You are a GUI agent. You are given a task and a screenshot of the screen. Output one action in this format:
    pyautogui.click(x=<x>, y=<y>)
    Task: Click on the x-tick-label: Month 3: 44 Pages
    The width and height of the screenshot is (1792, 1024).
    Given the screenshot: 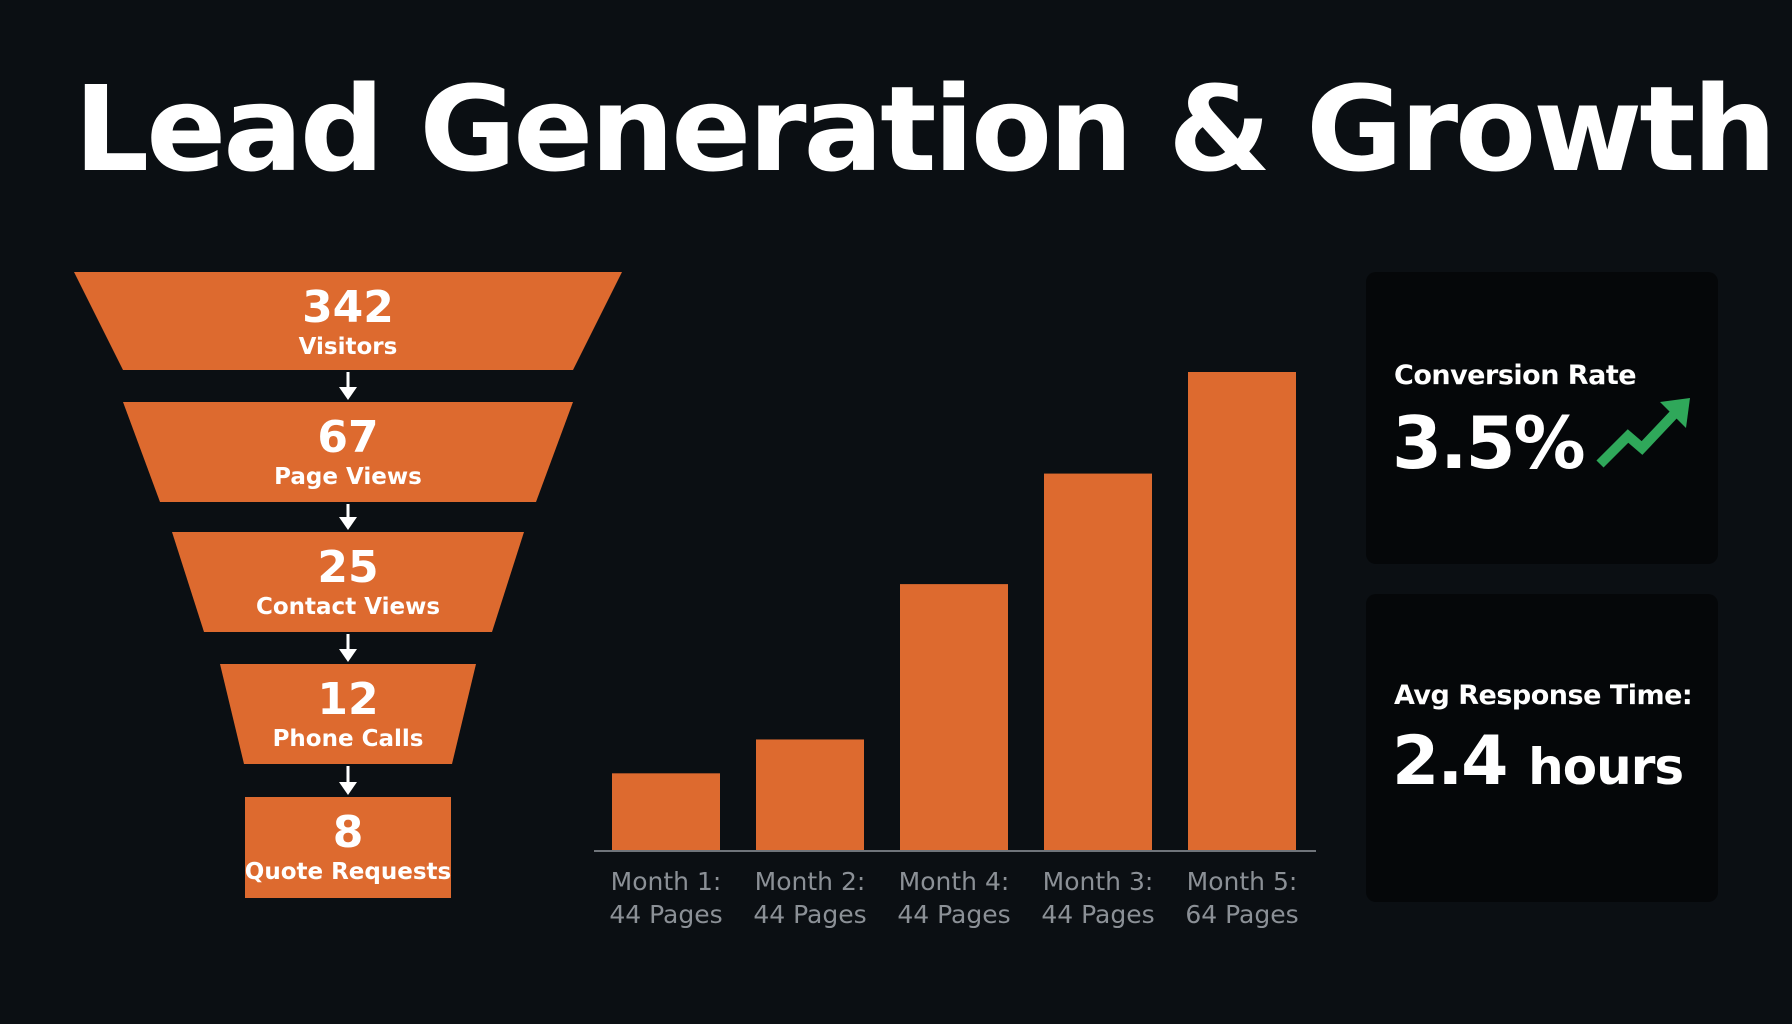 What is the action you would take?
    pyautogui.click(x=1097, y=898)
    